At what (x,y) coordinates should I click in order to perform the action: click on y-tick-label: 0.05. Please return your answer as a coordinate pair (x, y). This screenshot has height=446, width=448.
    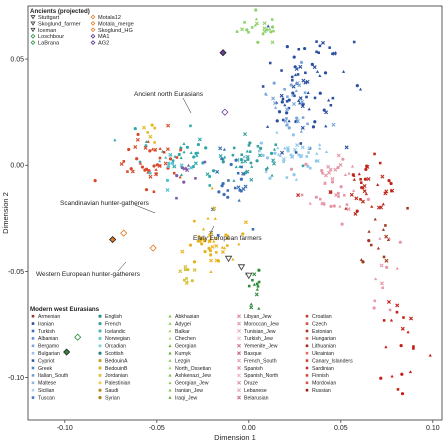
    Looking at the image, I should click on (17, 60).